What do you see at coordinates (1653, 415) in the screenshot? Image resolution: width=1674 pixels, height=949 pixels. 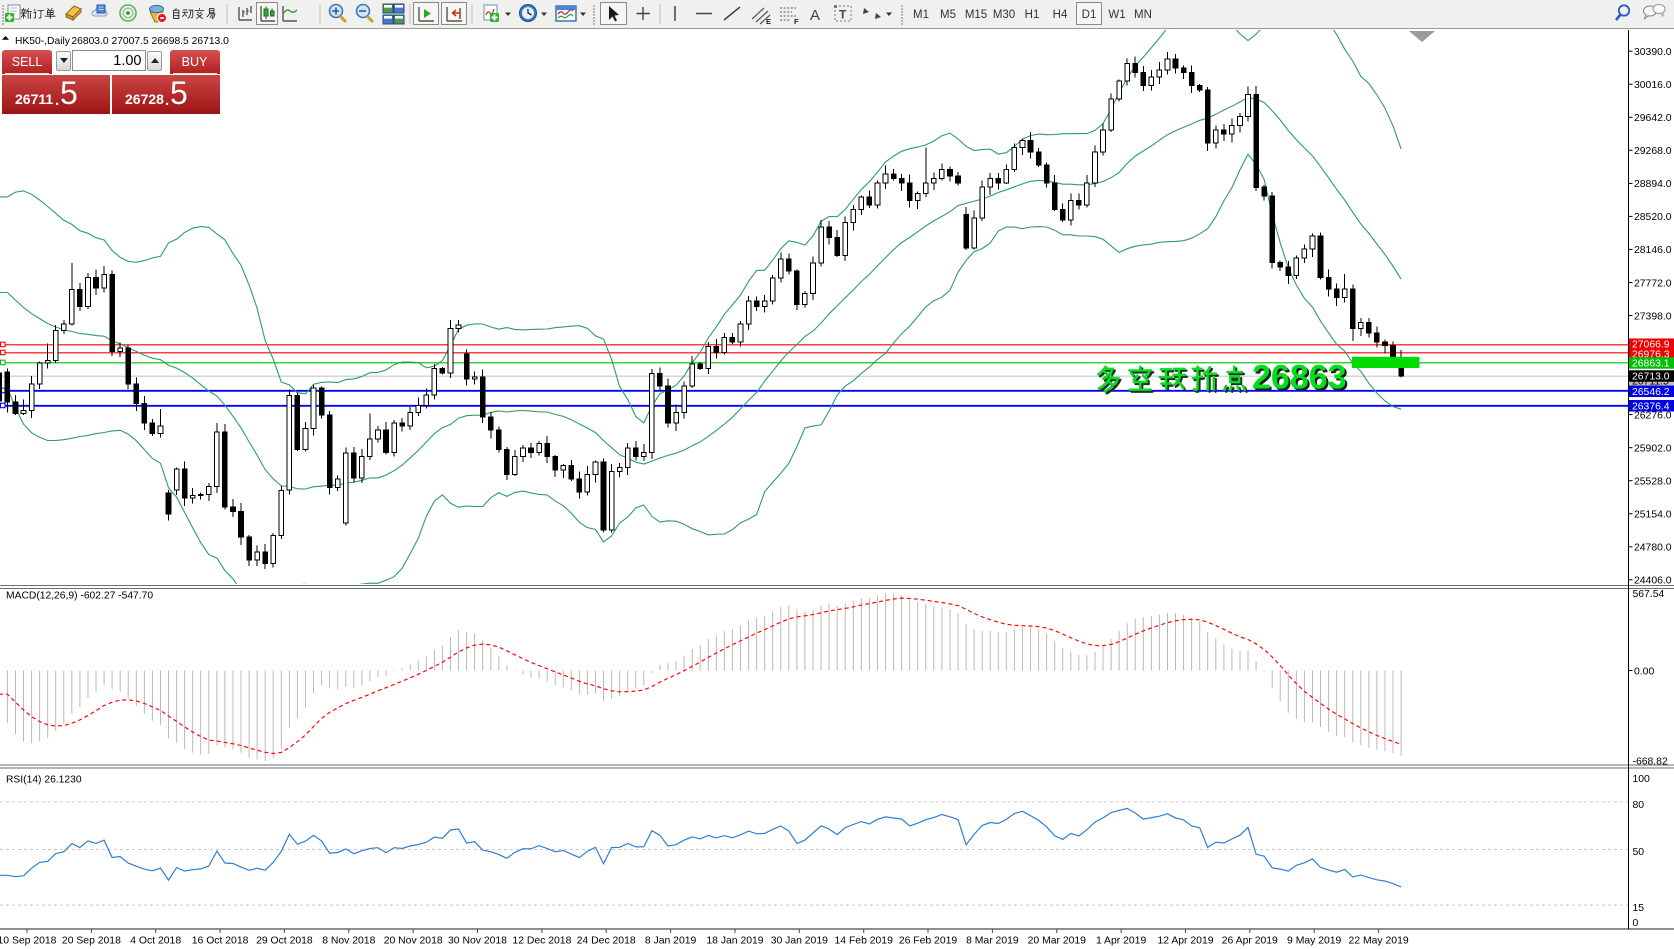 I see `svg-text: 26276.0` at bounding box center [1653, 415].